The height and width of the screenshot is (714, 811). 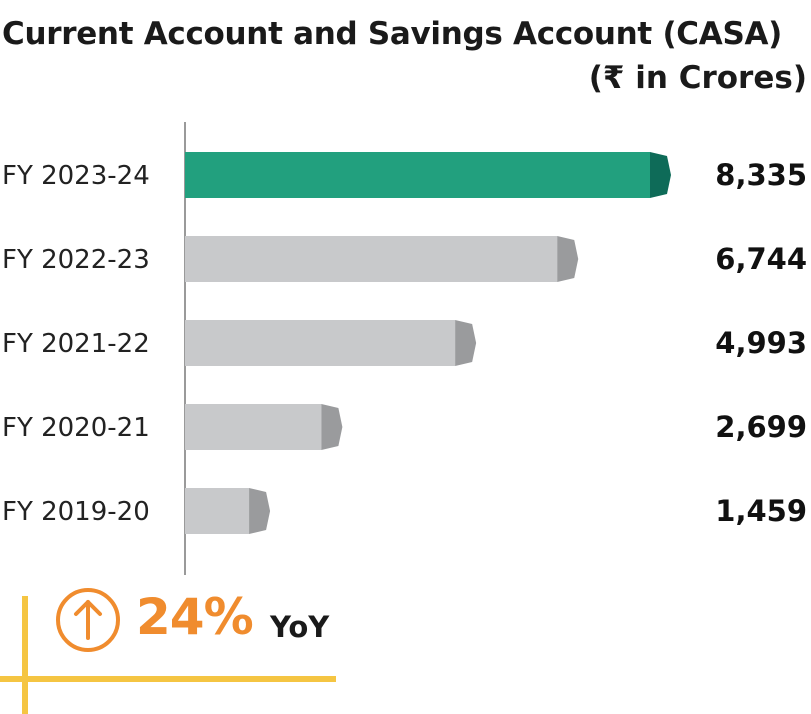 What do you see at coordinates (761, 343) in the screenshot?
I see `value-label: 4,993` at bounding box center [761, 343].